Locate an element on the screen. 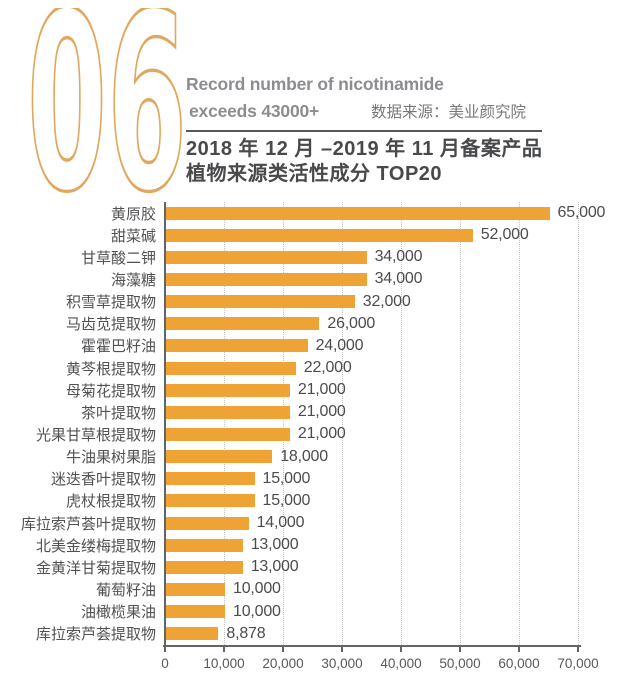 This screenshot has height=689, width=640. chart-row: 牛油果树果脂 18,000 is located at coordinates (320, 457).